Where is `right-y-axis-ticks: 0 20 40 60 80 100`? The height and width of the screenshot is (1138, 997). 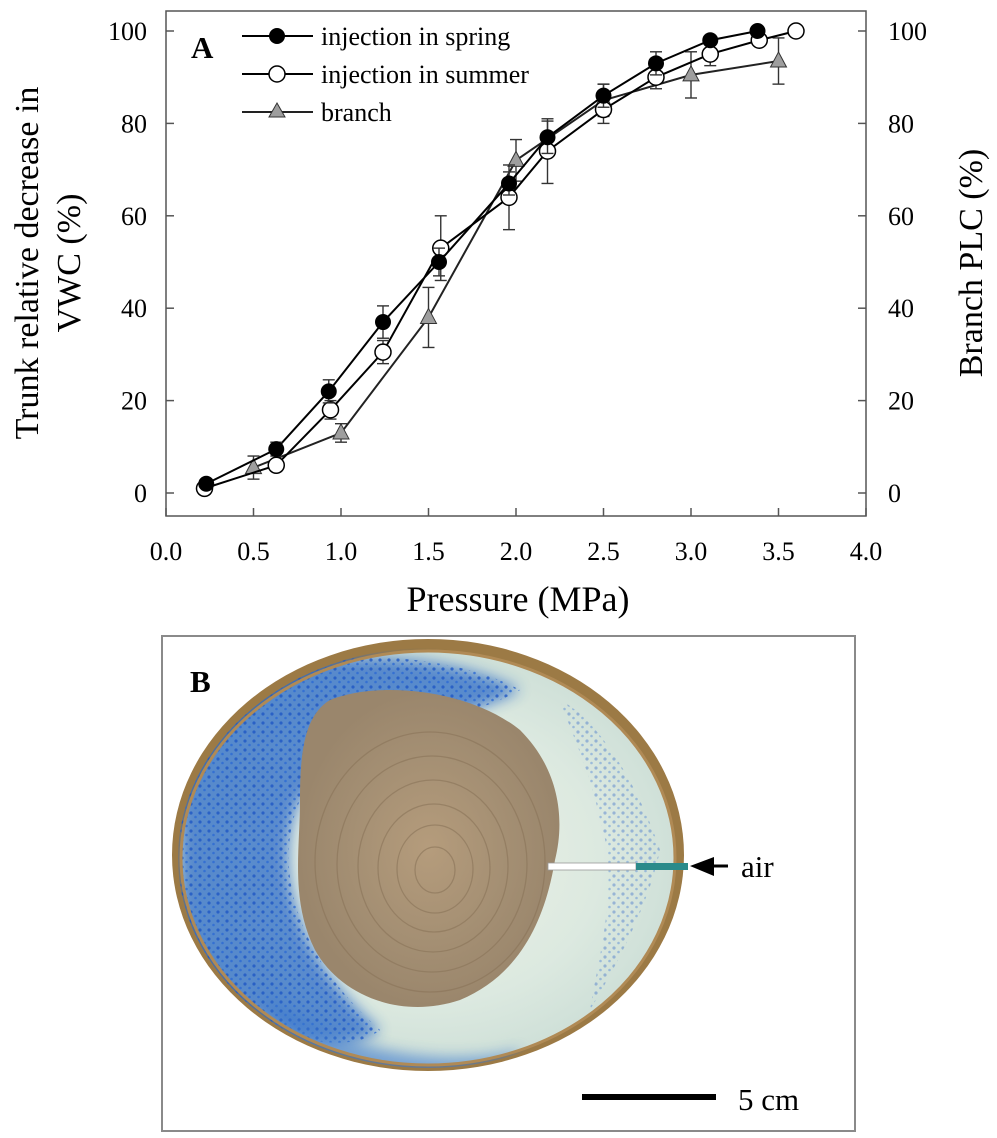 right-y-axis-ticks: 0 20 40 60 80 100 is located at coordinates (892, 262).